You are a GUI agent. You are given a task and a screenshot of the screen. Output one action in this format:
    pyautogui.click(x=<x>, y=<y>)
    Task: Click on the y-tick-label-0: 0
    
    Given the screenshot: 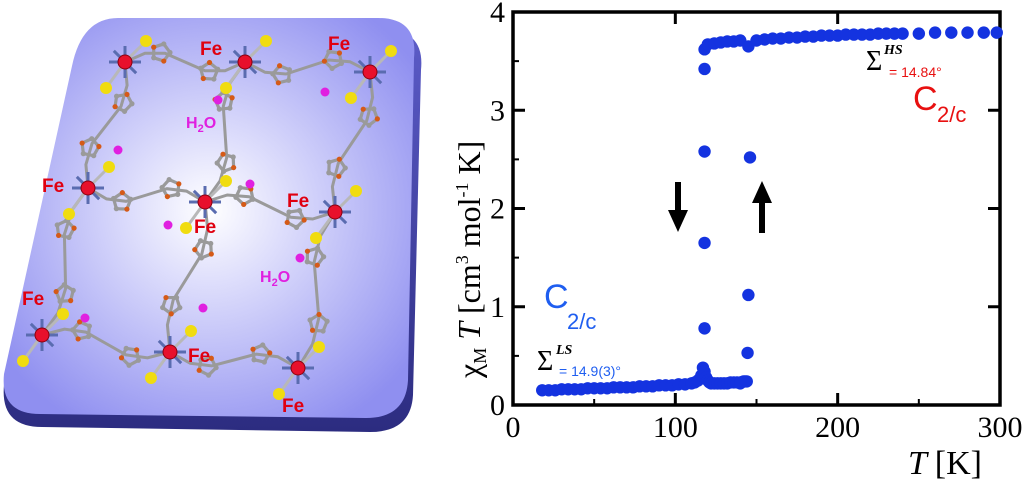 What is the action you would take?
    pyautogui.click(x=497, y=405)
    